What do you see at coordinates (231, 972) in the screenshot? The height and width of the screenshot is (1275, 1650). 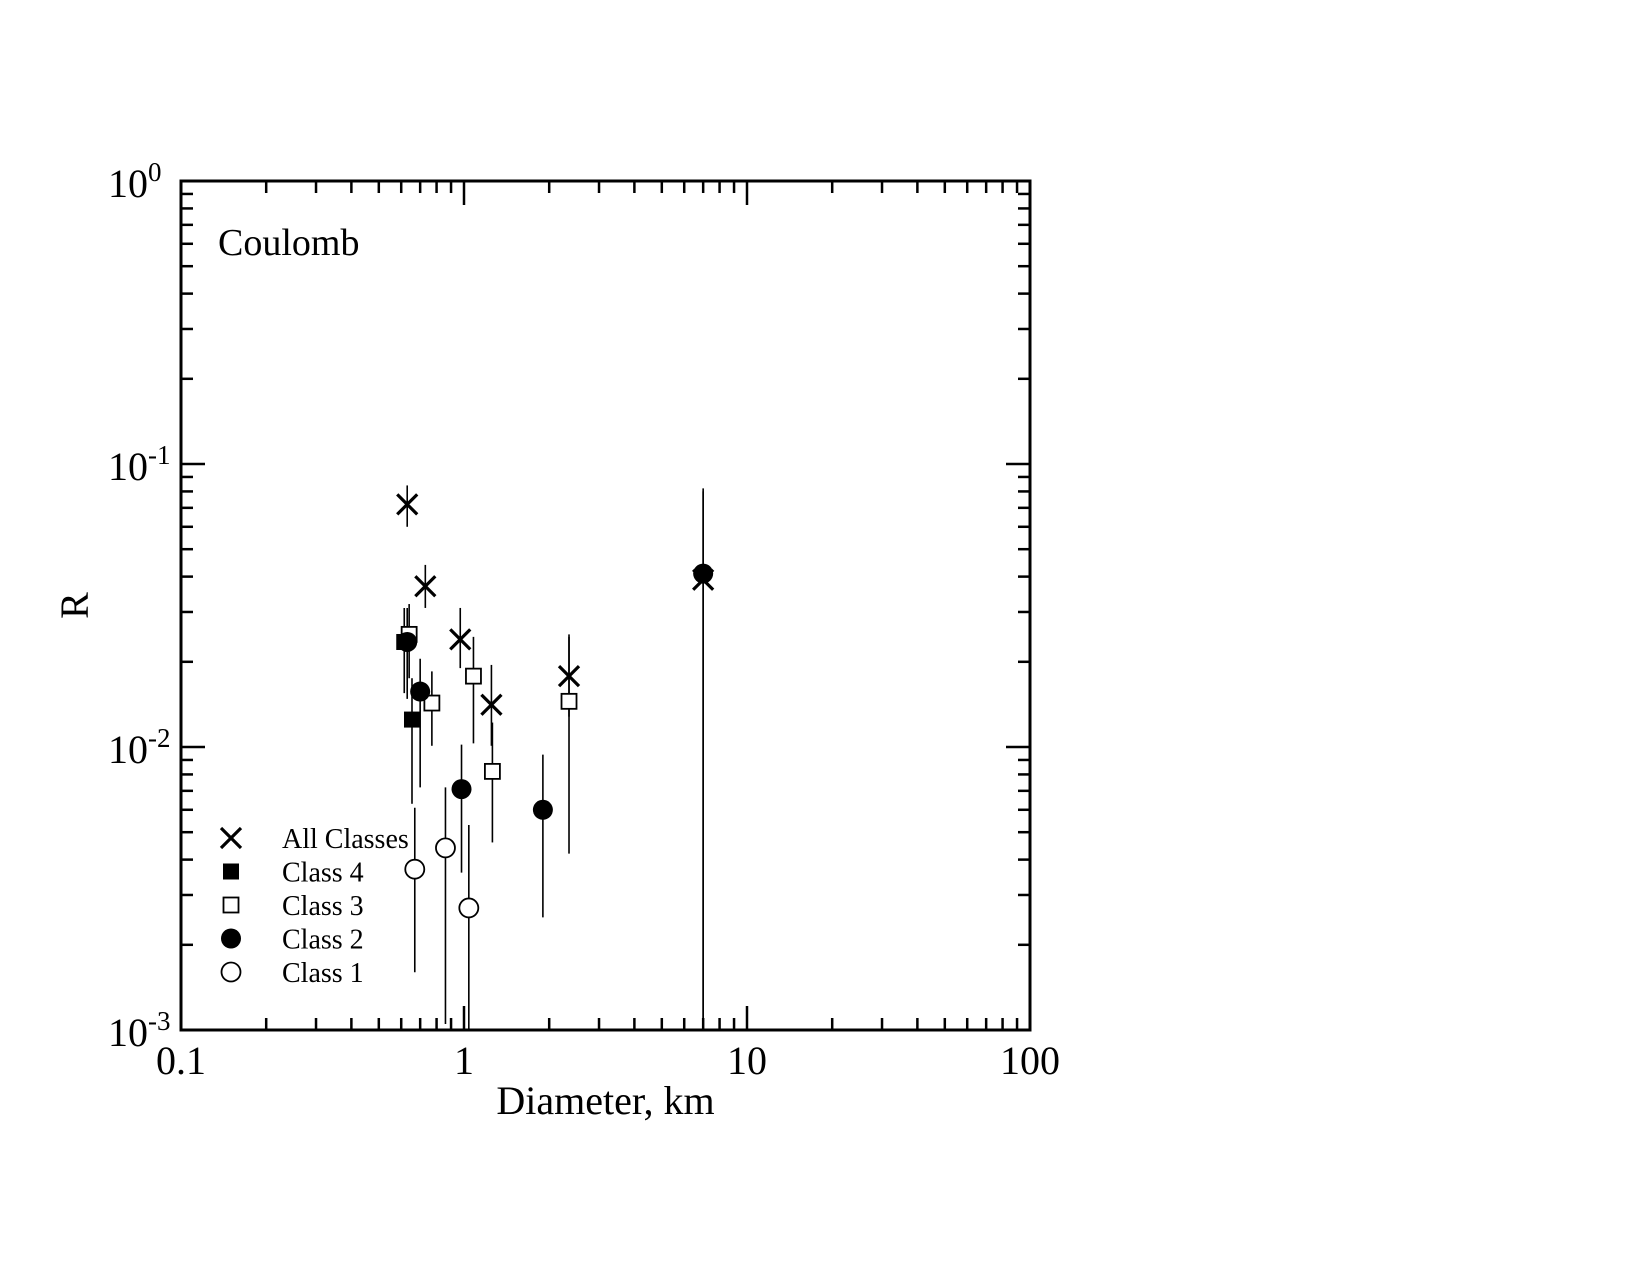 I see `legend-class-1-marker` at bounding box center [231, 972].